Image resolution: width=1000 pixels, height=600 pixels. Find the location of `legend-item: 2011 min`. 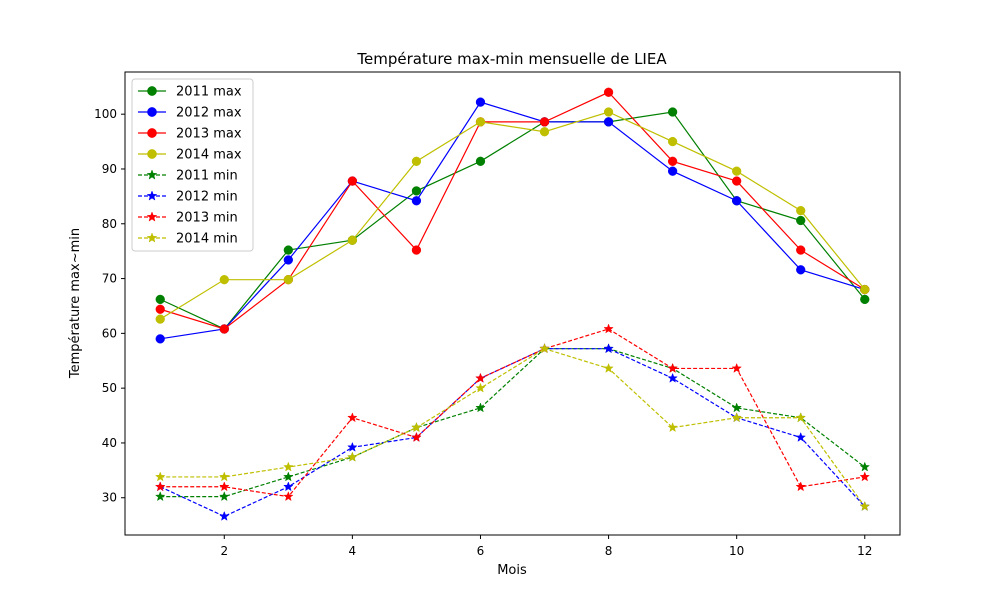

legend-item: 2011 min is located at coordinates (188, 176).